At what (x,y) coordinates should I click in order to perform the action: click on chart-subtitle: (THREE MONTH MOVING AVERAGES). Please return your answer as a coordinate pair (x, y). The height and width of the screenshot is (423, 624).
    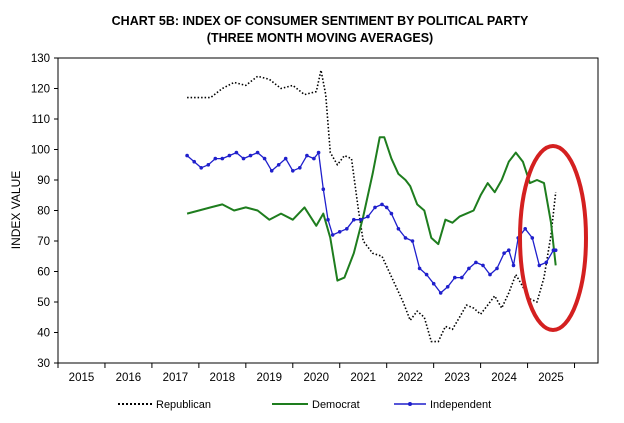
    Looking at the image, I should click on (320, 38).